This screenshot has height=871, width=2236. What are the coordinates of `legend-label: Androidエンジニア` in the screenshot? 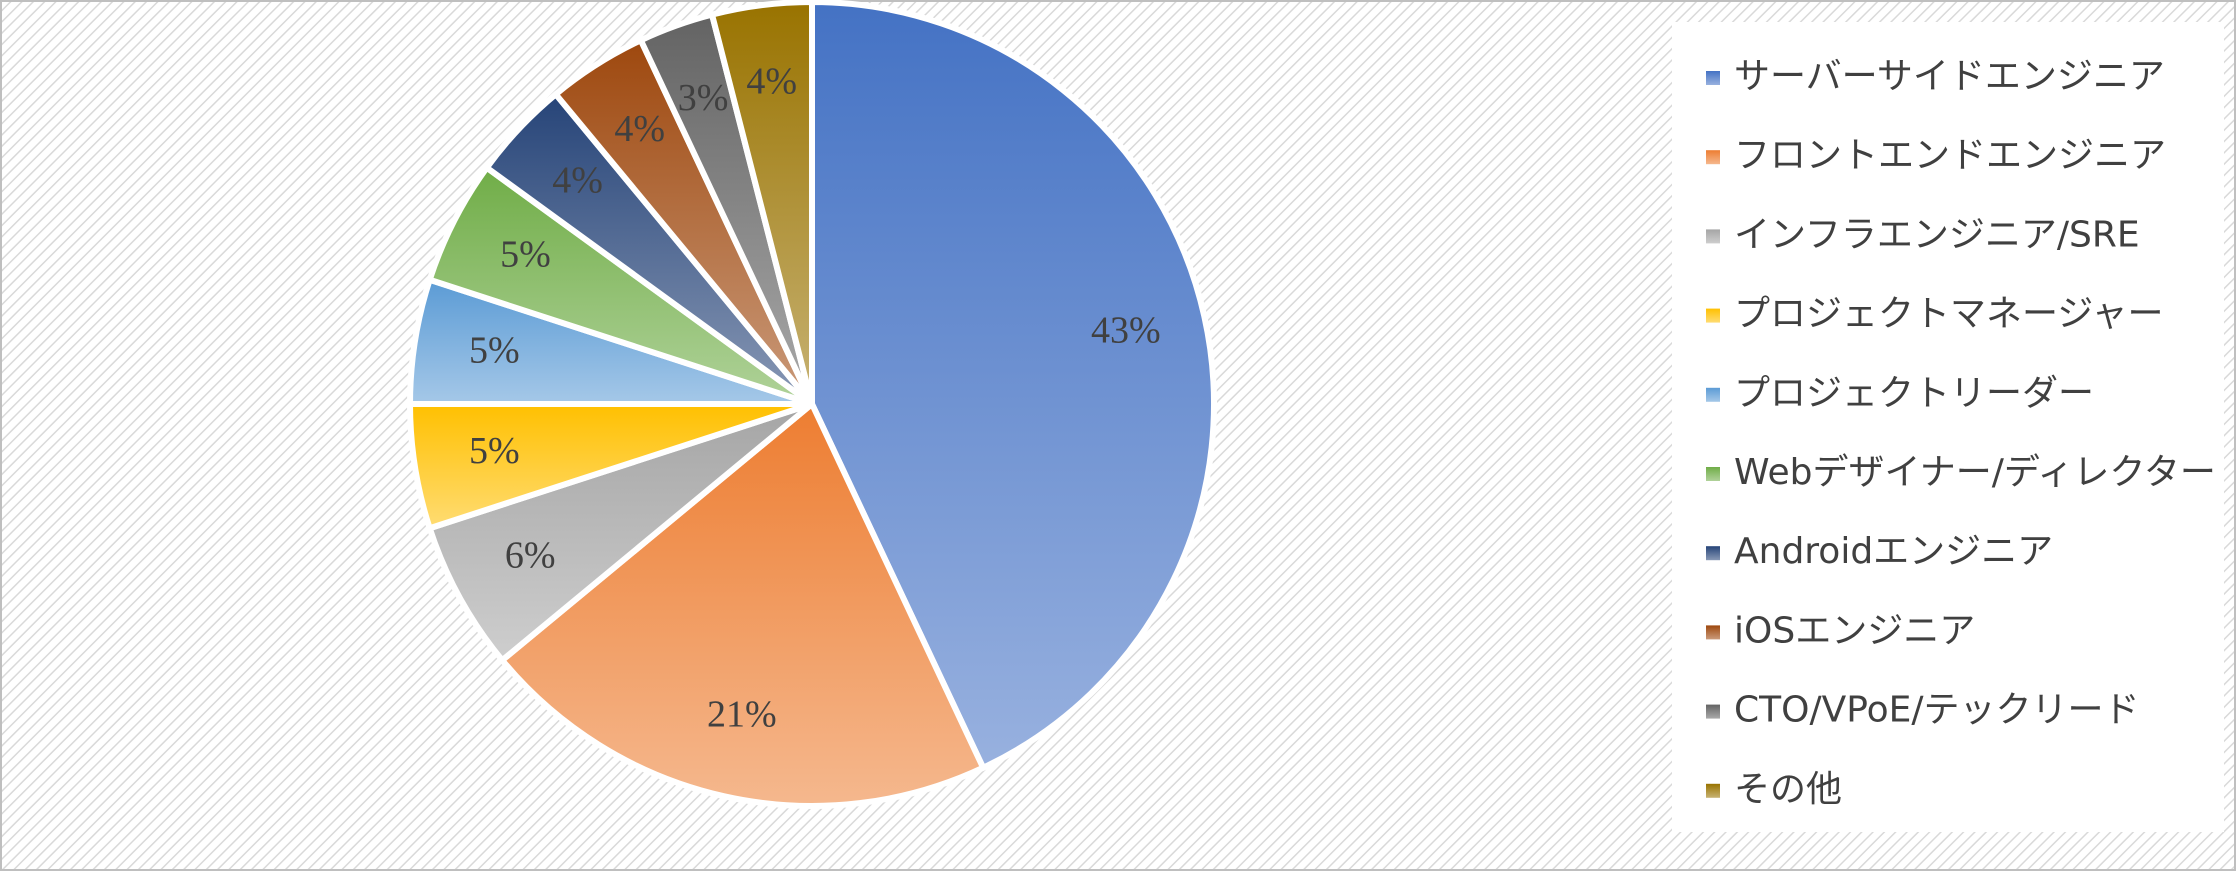 It's located at (1893, 551).